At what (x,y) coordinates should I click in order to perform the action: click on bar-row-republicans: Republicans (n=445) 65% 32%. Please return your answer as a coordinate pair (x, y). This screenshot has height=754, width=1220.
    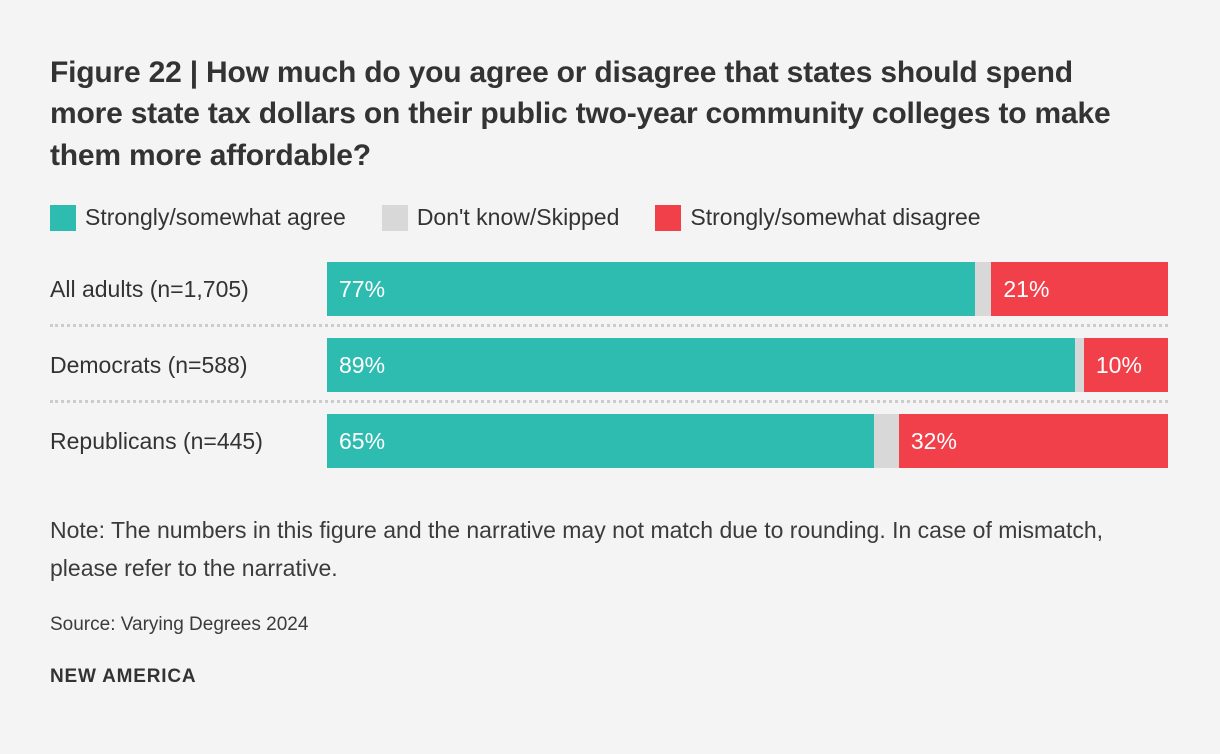
    Looking at the image, I should click on (609, 441).